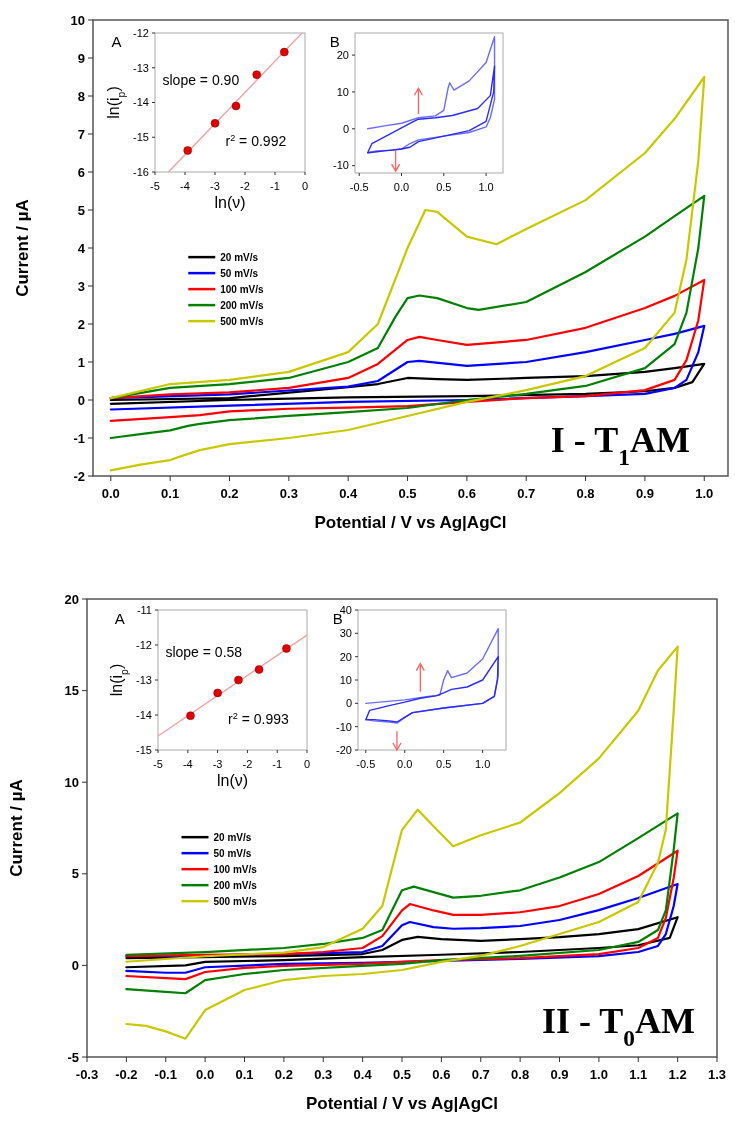 This screenshot has height=1128, width=735. I want to click on y-tick-label: 8, so click(81, 96).